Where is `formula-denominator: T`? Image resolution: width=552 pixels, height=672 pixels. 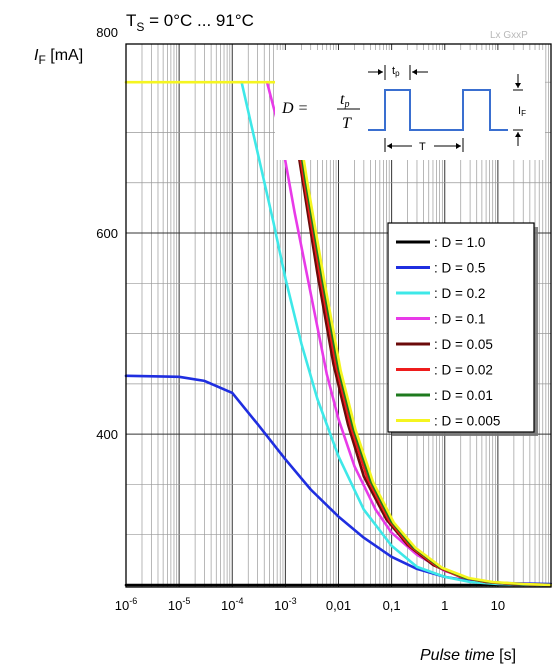
formula-denominator: T is located at coordinates (347, 123).